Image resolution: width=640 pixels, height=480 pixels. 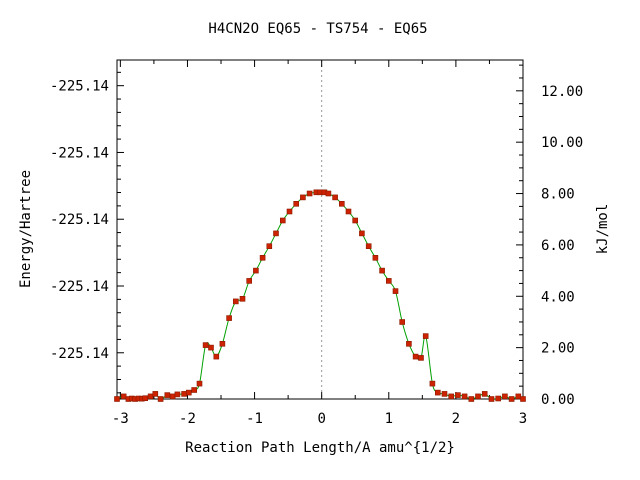 I want to click on x-tick-label: 1, so click(x=389, y=419).